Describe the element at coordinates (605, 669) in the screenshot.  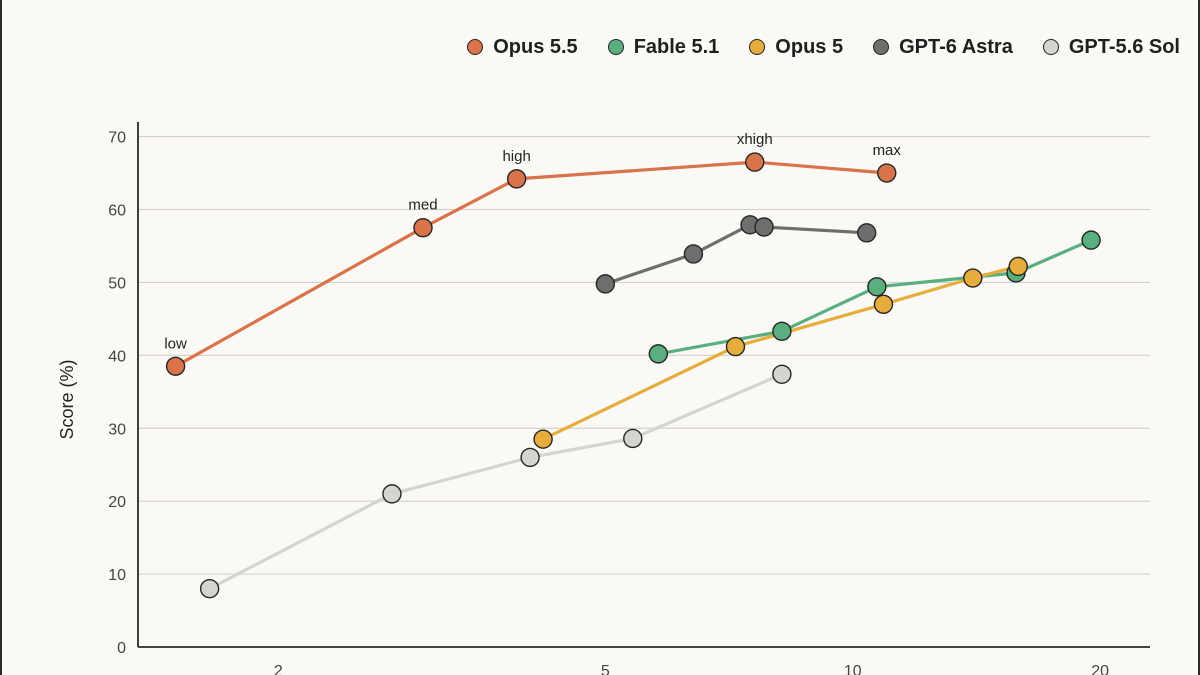
I see `x-tick-label: 5` at that location.